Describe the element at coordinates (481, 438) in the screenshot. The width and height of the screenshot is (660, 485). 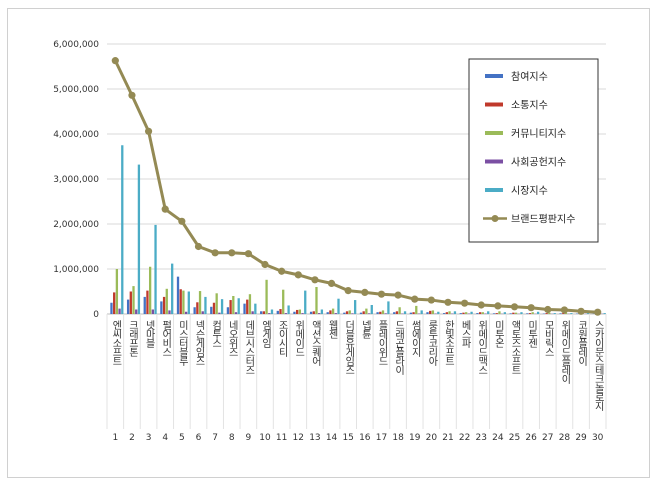
I see `rank-label: 23` at that location.